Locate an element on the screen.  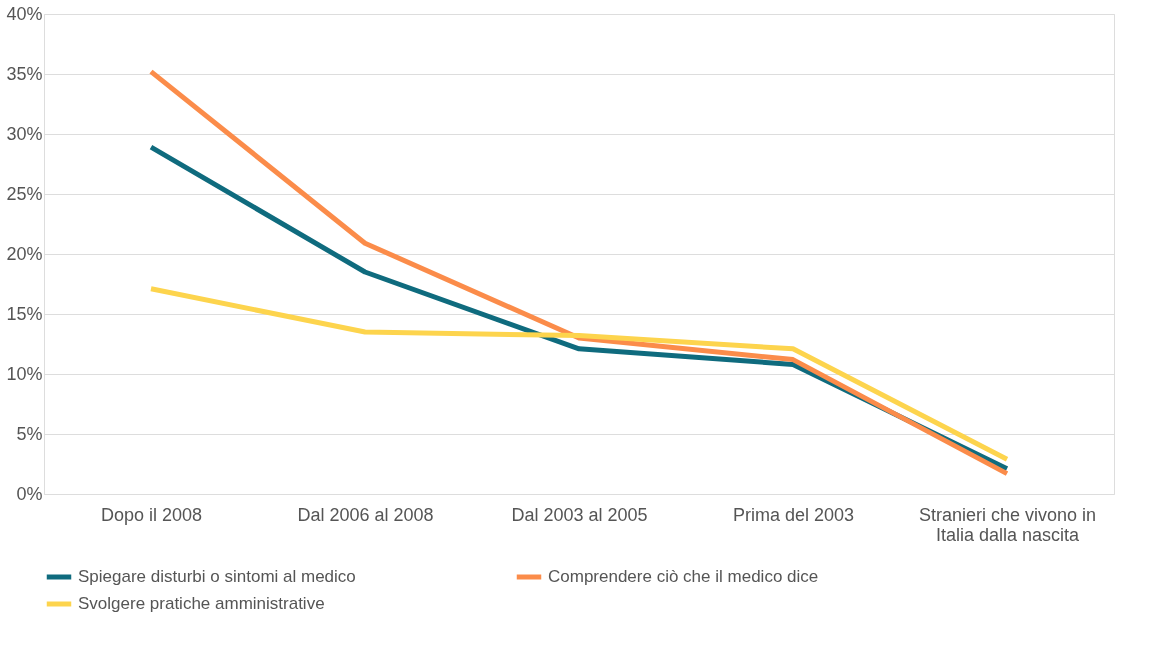
y-tick-label: 5% is located at coordinates (29, 433).